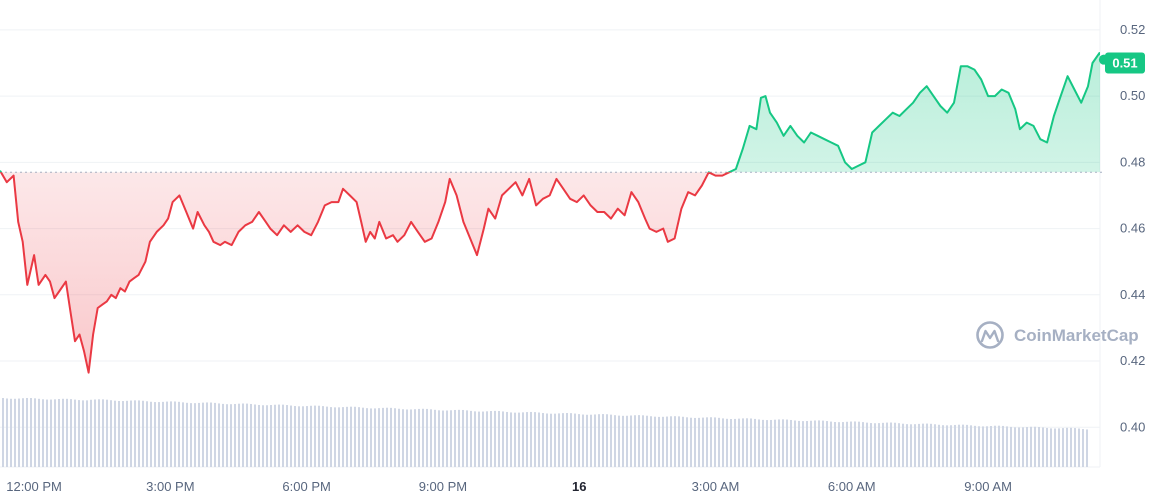 Image resolution: width=1161 pixels, height=500 pixels. I want to click on y-tick-label: 0.46, so click(1132, 228).